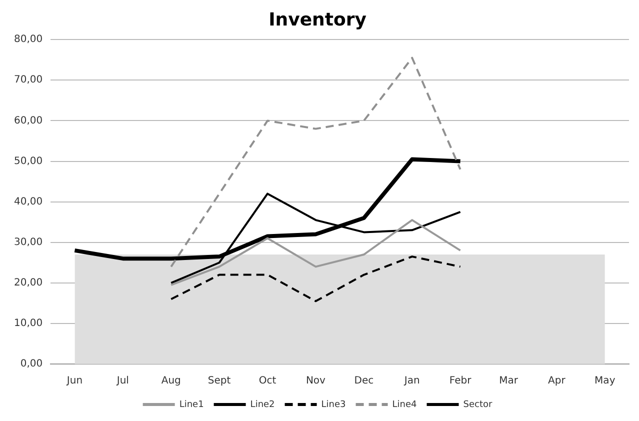 The width and height of the screenshot is (639, 421). What do you see at coordinates (477, 405) in the screenshot?
I see `legend-label: Sector` at bounding box center [477, 405].